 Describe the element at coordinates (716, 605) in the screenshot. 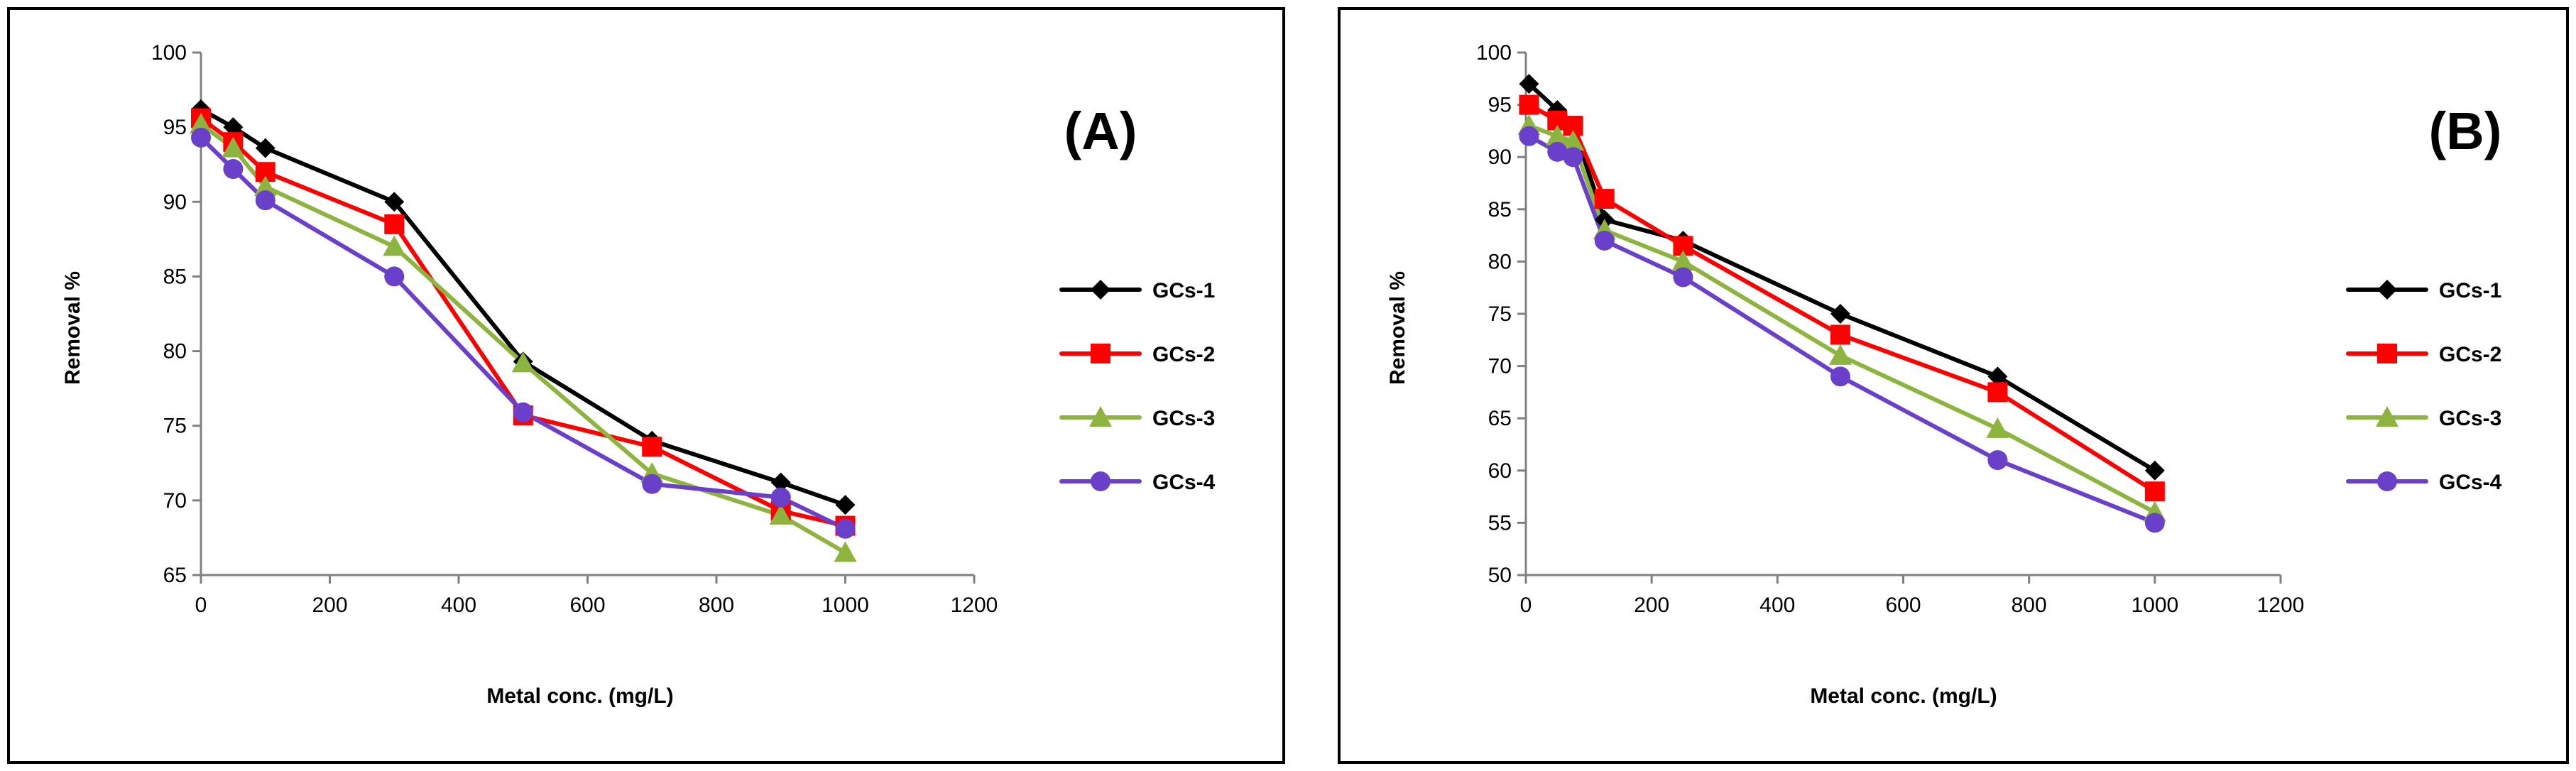

I see `panel-a-x-tick-label: 800` at that location.